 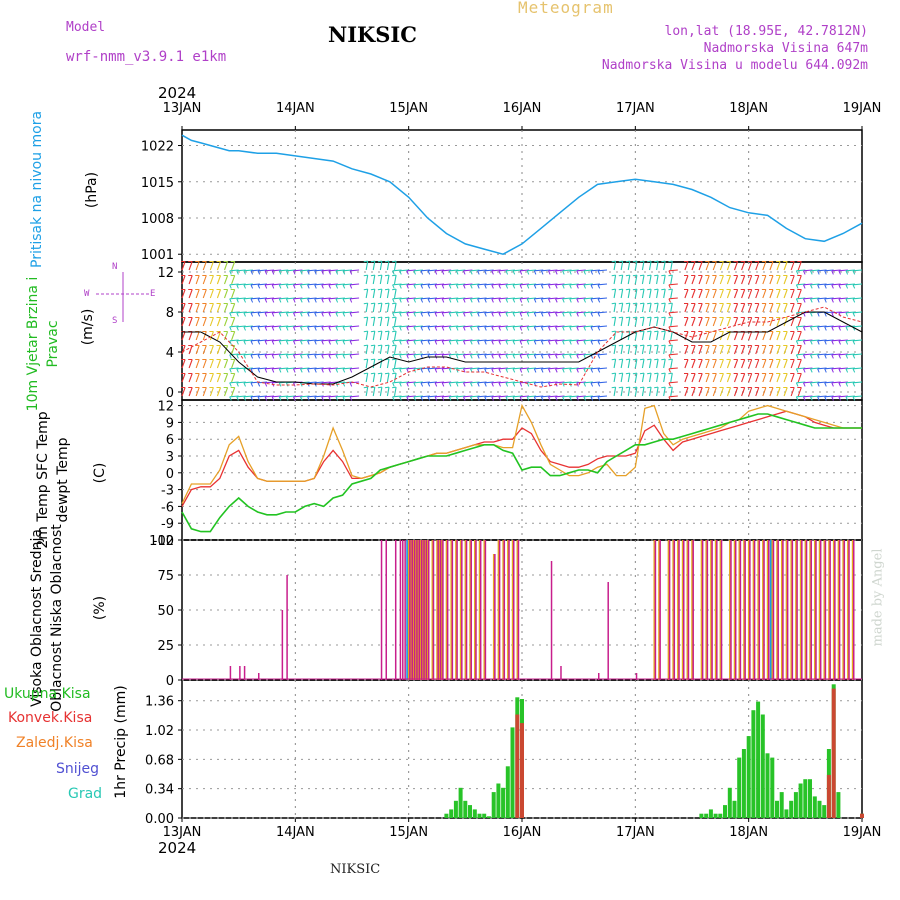 I want to click on year-label-top: 2024, so click(x=177, y=93).